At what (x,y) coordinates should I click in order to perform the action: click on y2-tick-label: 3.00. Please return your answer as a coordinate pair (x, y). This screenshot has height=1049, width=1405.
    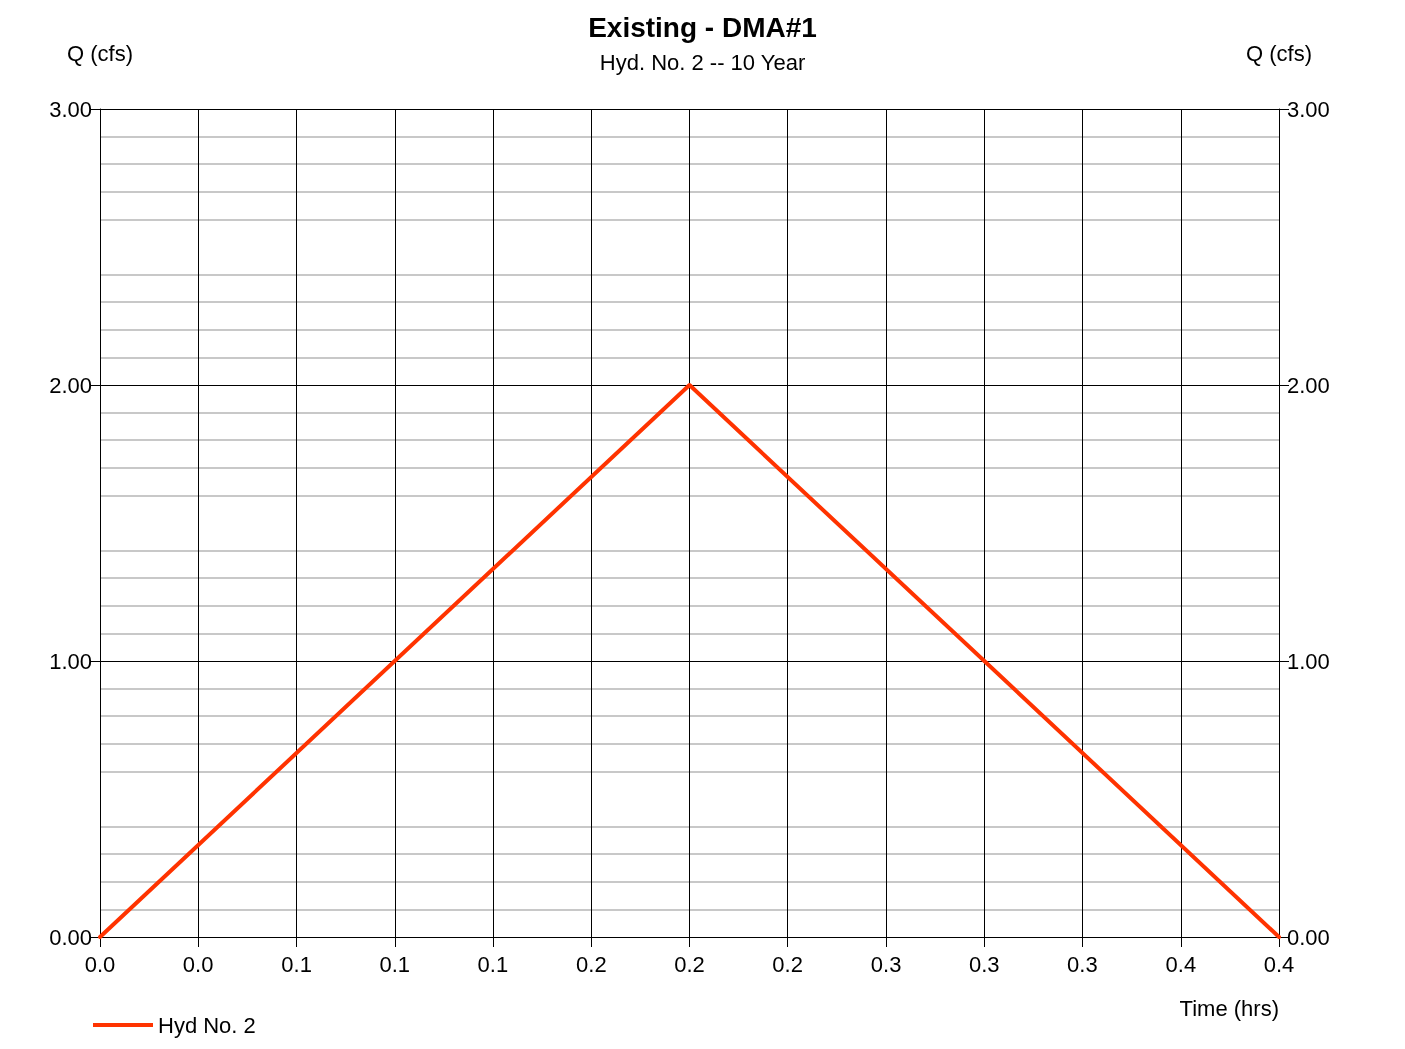
    Looking at the image, I should click on (1308, 109).